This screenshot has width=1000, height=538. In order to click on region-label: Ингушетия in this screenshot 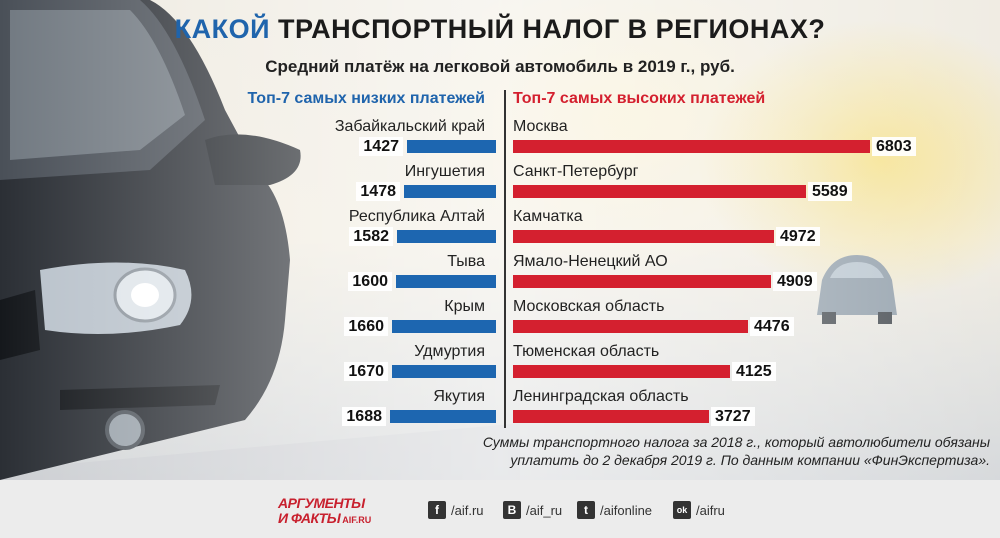, I will do `click(444, 171)`.